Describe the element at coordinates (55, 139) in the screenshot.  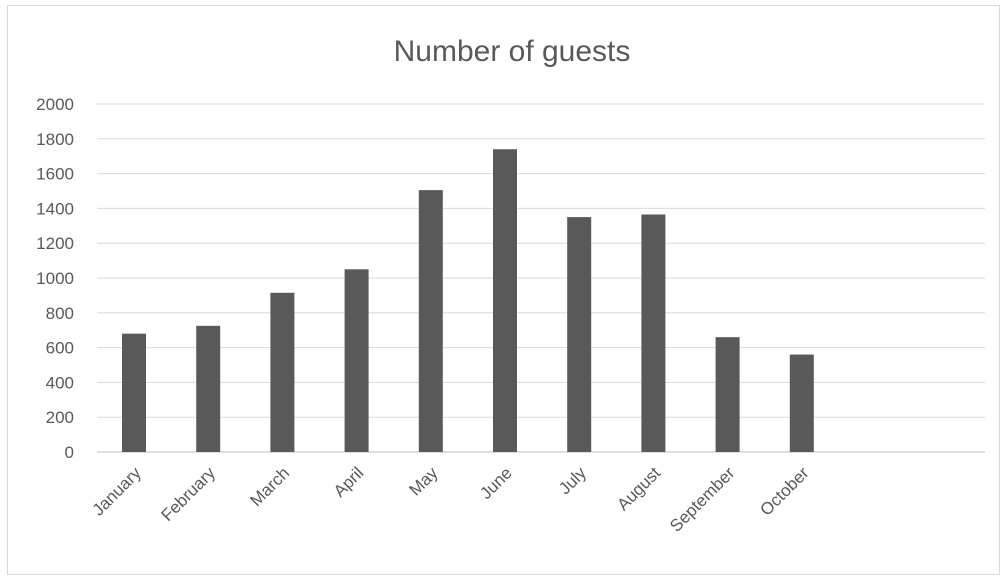
I see `y-tick-label: 1800` at that location.